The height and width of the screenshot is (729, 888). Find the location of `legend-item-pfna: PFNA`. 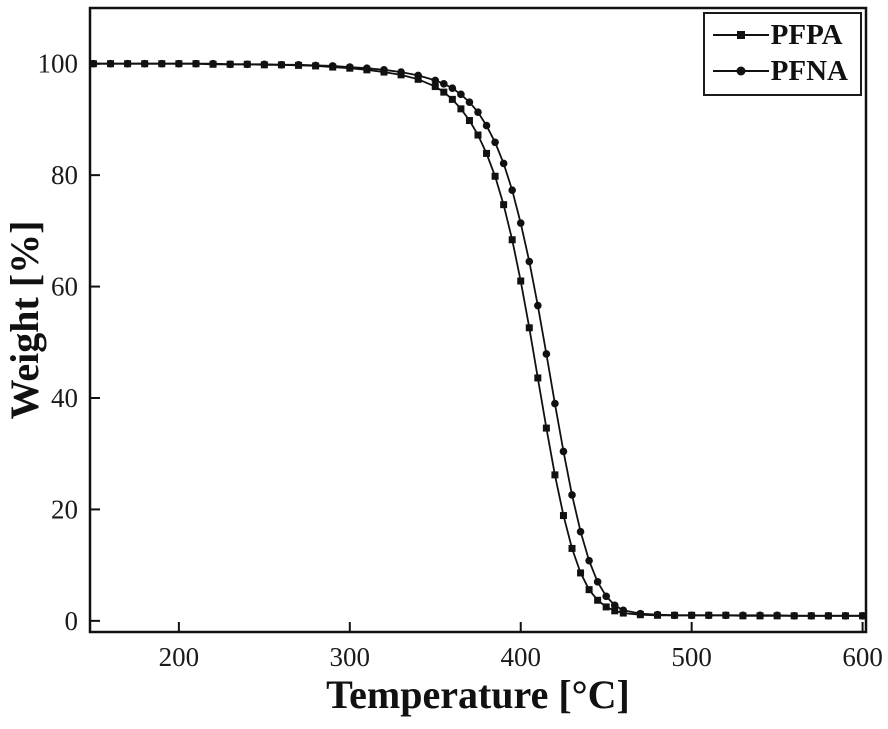

legend-item-pfna: PFNA is located at coordinates (780, 71).